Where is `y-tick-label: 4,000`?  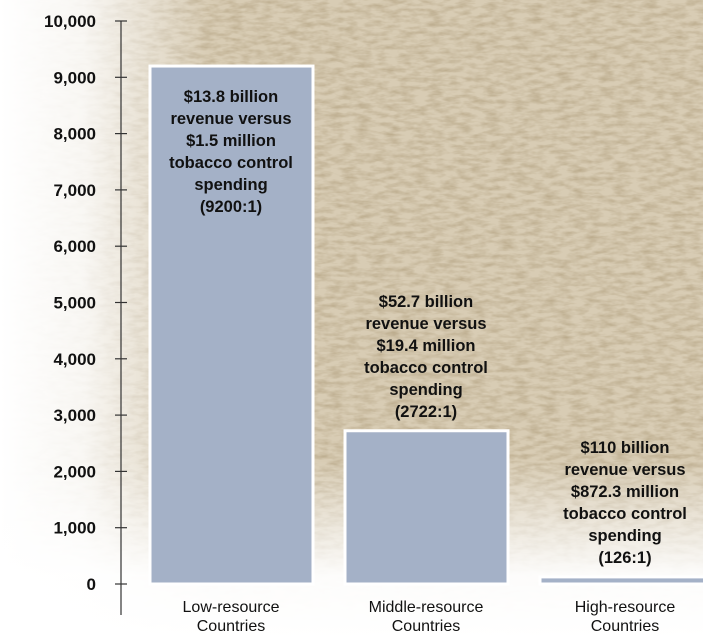 y-tick-label: 4,000 is located at coordinates (74, 359).